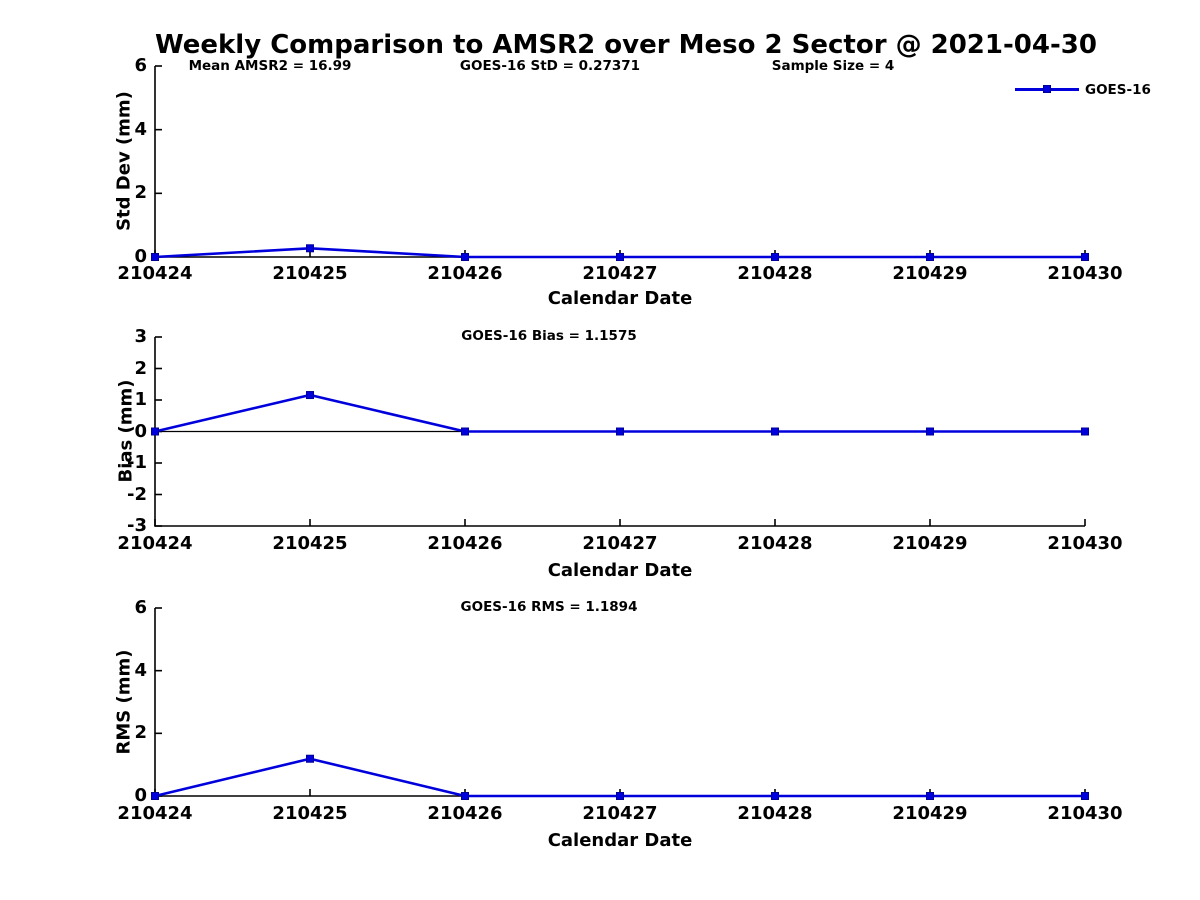  Describe the element at coordinates (1047, 89) in the screenshot. I see `legend-marker-square` at that location.